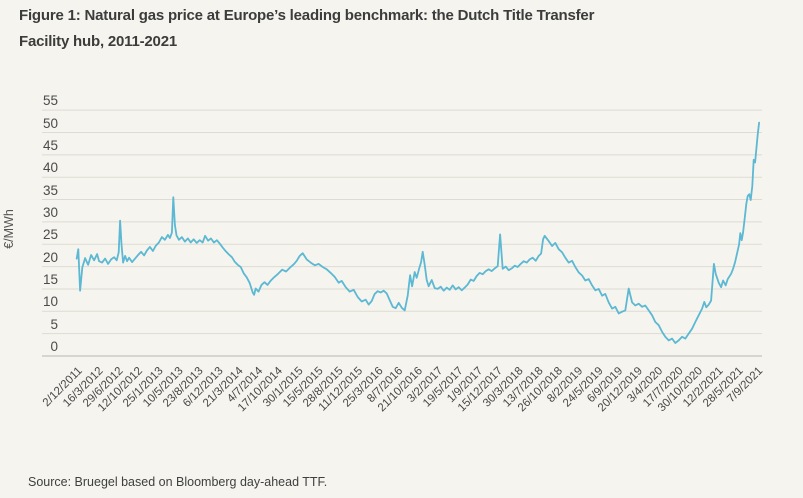 This screenshot has width=803, height=498. I want to click on y-tick-label: 5, so click(54, 324).